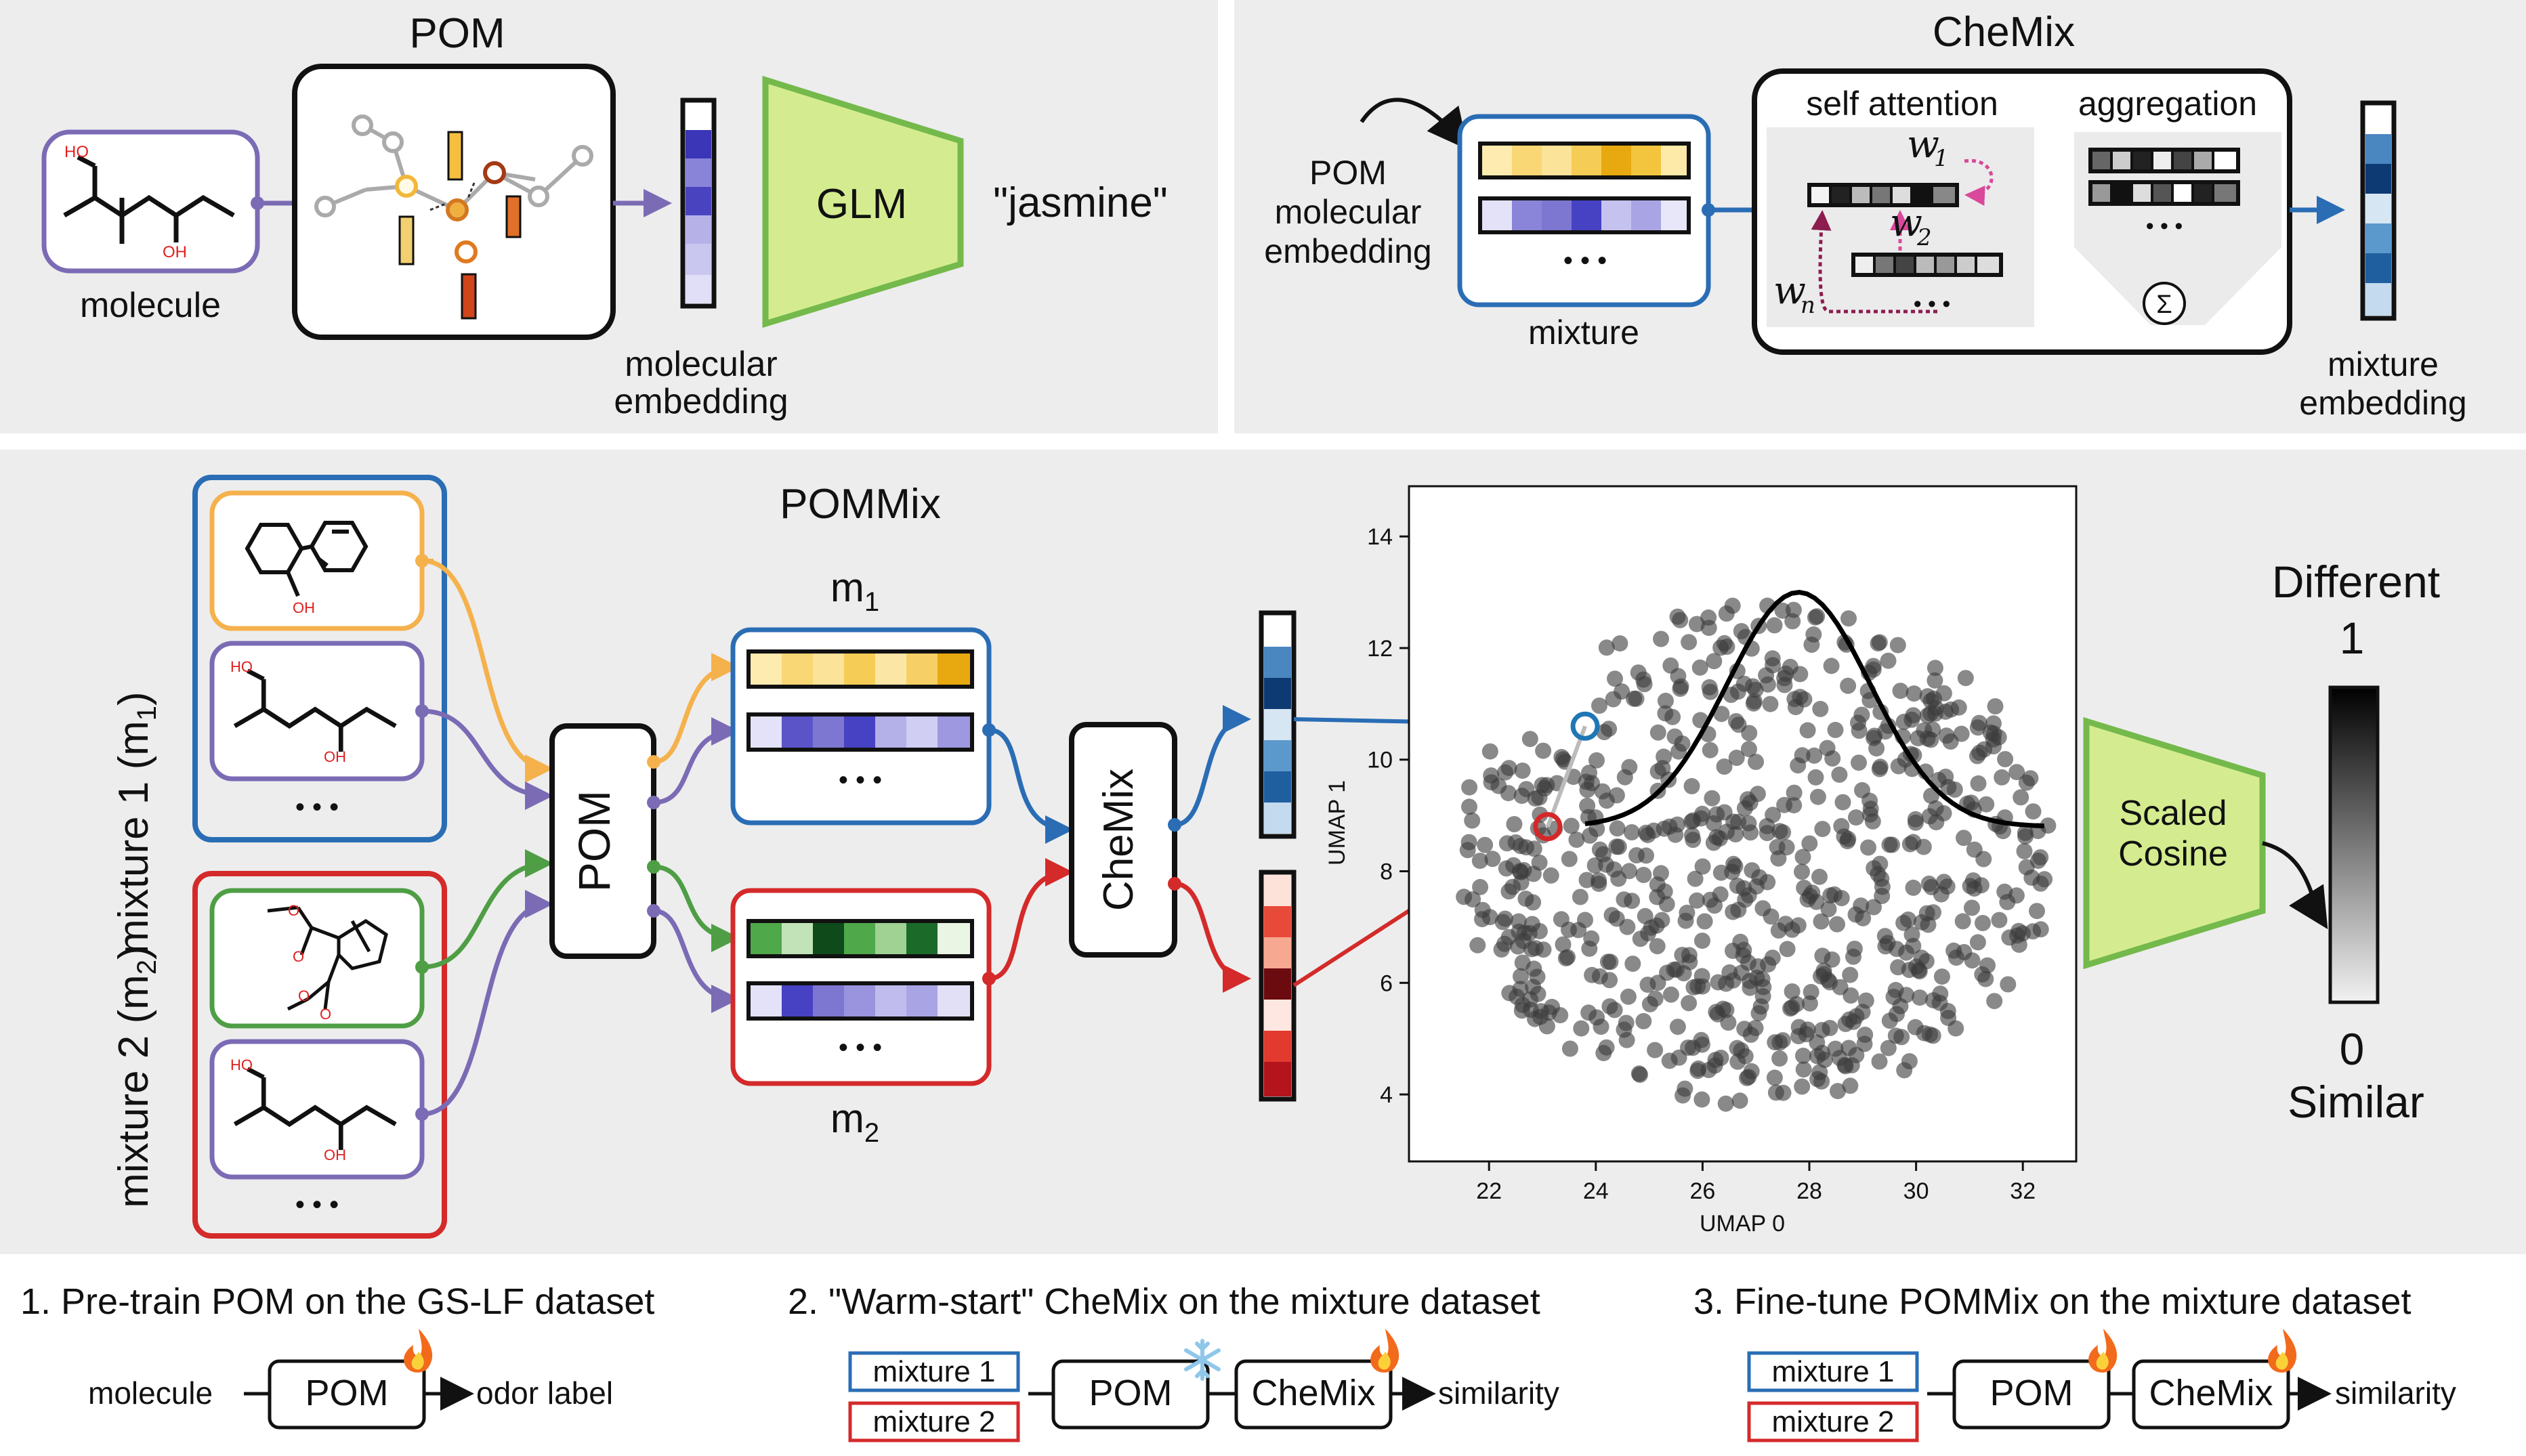 This screenshot has height=1456, width=2526. Describe the element at coordinates (544, 1393) in the screenshot. I see `step1-output: odor label` at that location.